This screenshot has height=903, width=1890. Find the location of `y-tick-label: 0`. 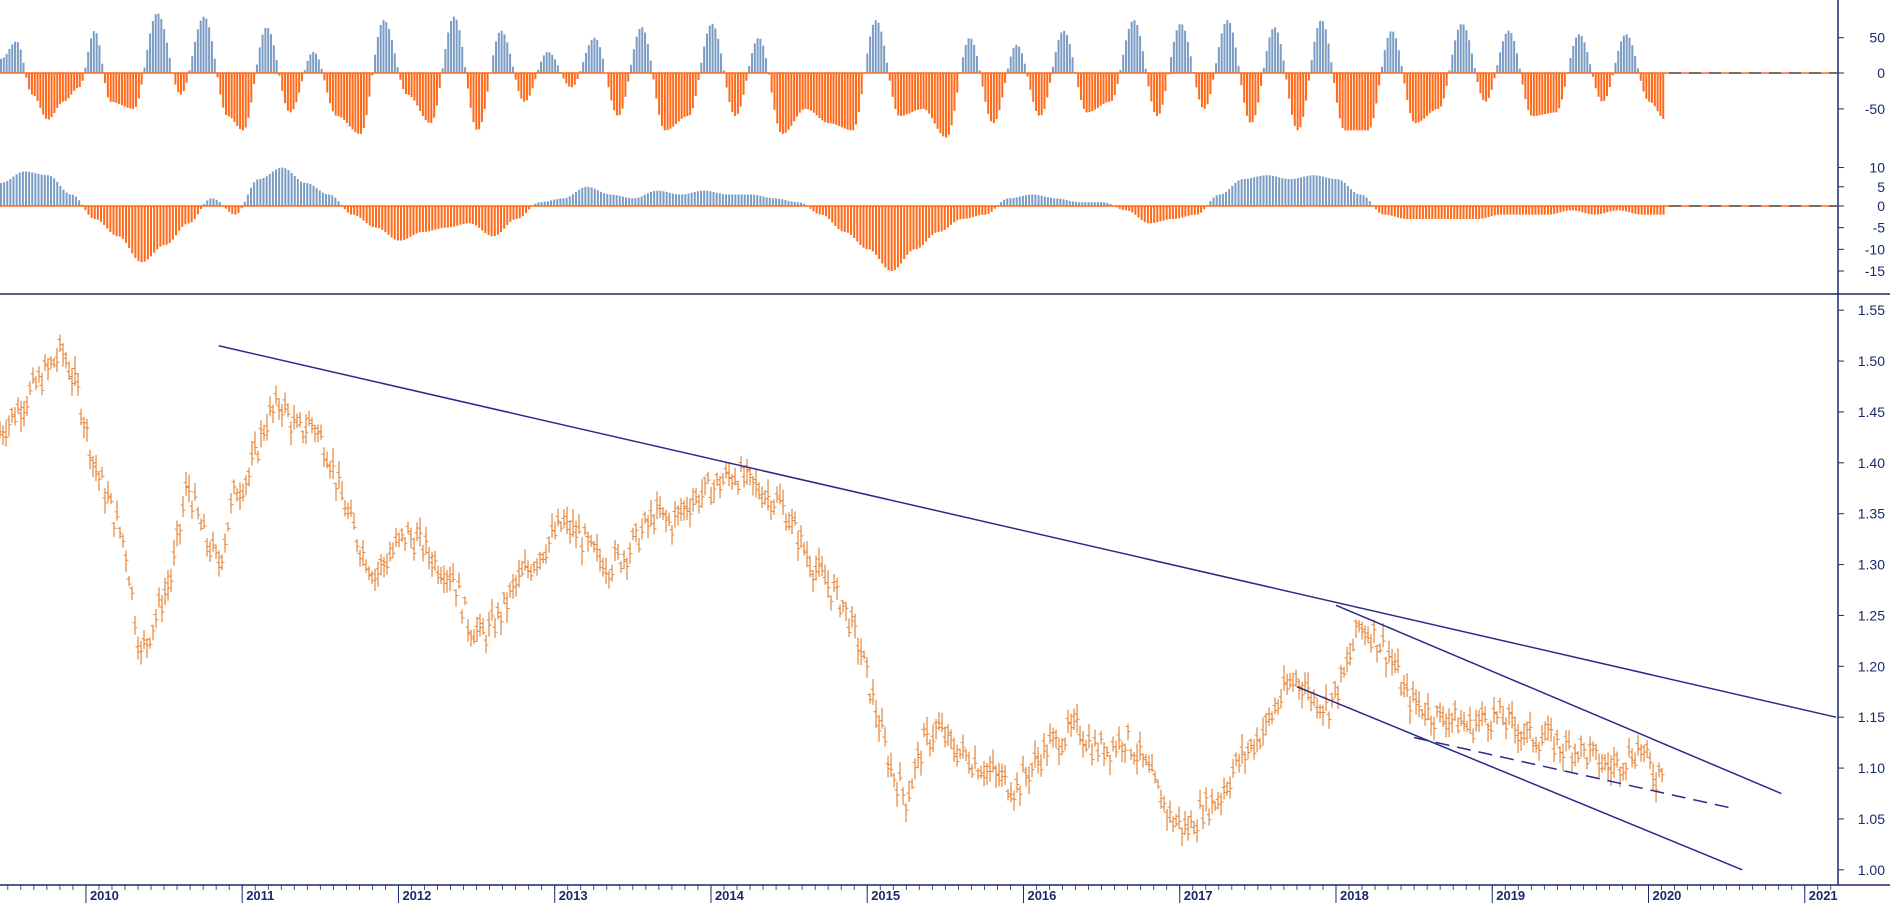

y-tick-label: 0 is located at coordinates (1881, 73).